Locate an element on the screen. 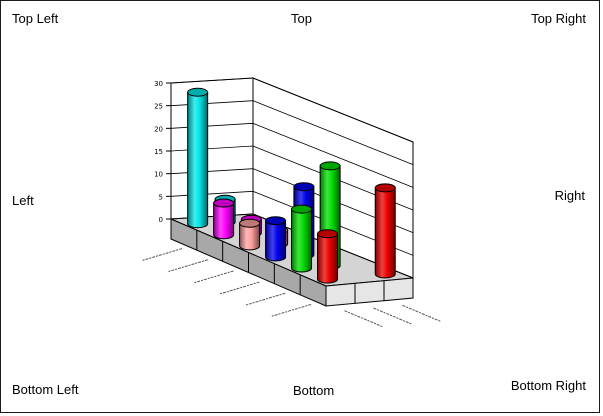 This screenshot has width=603, height=416. chart-floor-front is located at coordinates (291, 273).